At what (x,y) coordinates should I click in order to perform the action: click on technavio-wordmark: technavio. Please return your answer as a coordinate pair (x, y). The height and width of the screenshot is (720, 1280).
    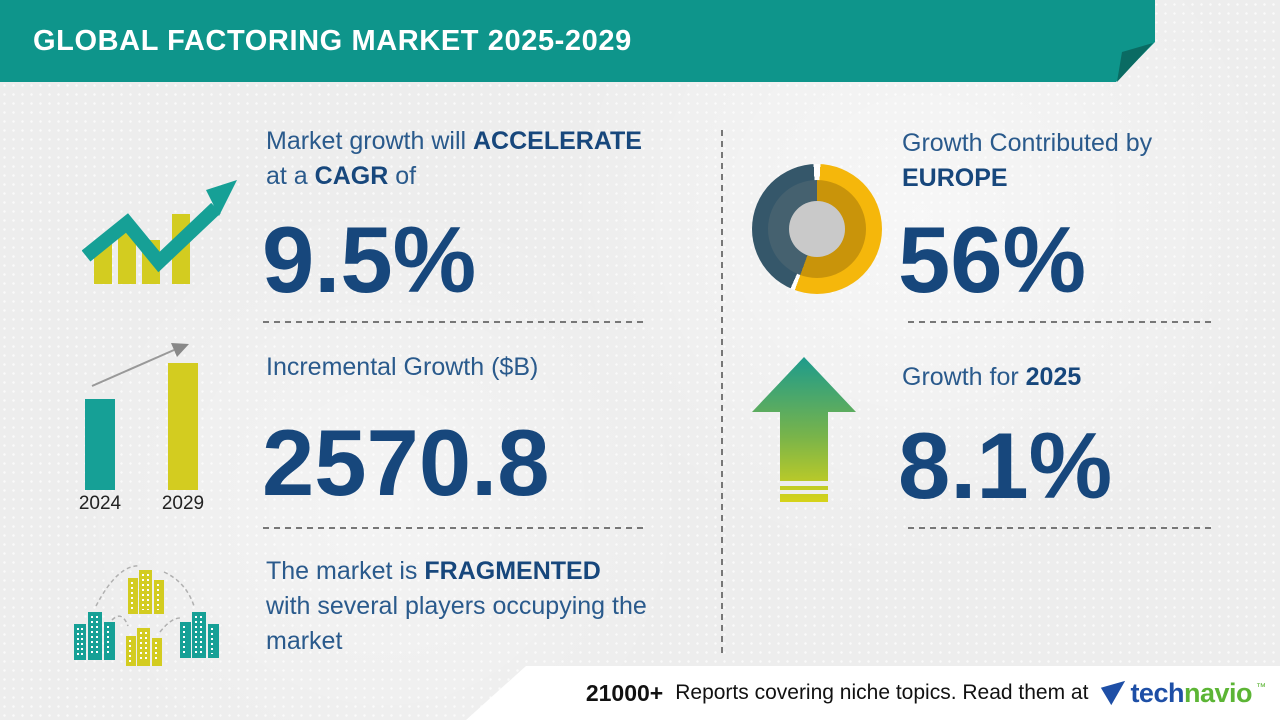
    Looking at the image, I should click on (1191, 693).